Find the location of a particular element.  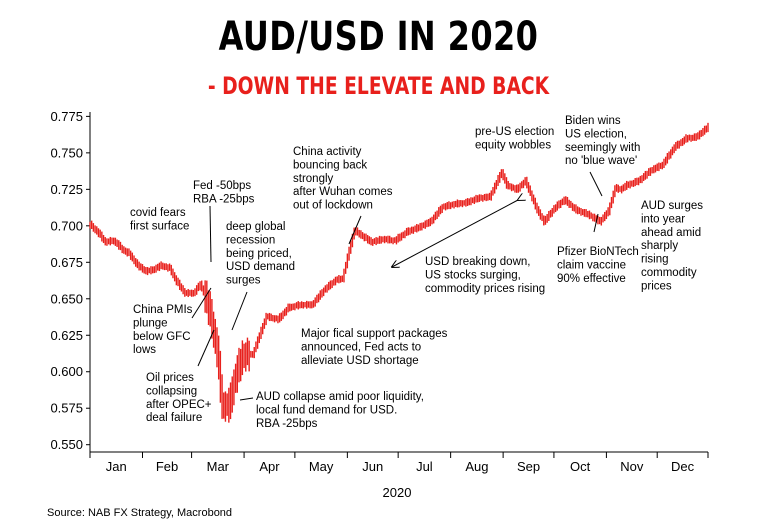

annotation-line: covid fears is located at coordinates (158, 213).